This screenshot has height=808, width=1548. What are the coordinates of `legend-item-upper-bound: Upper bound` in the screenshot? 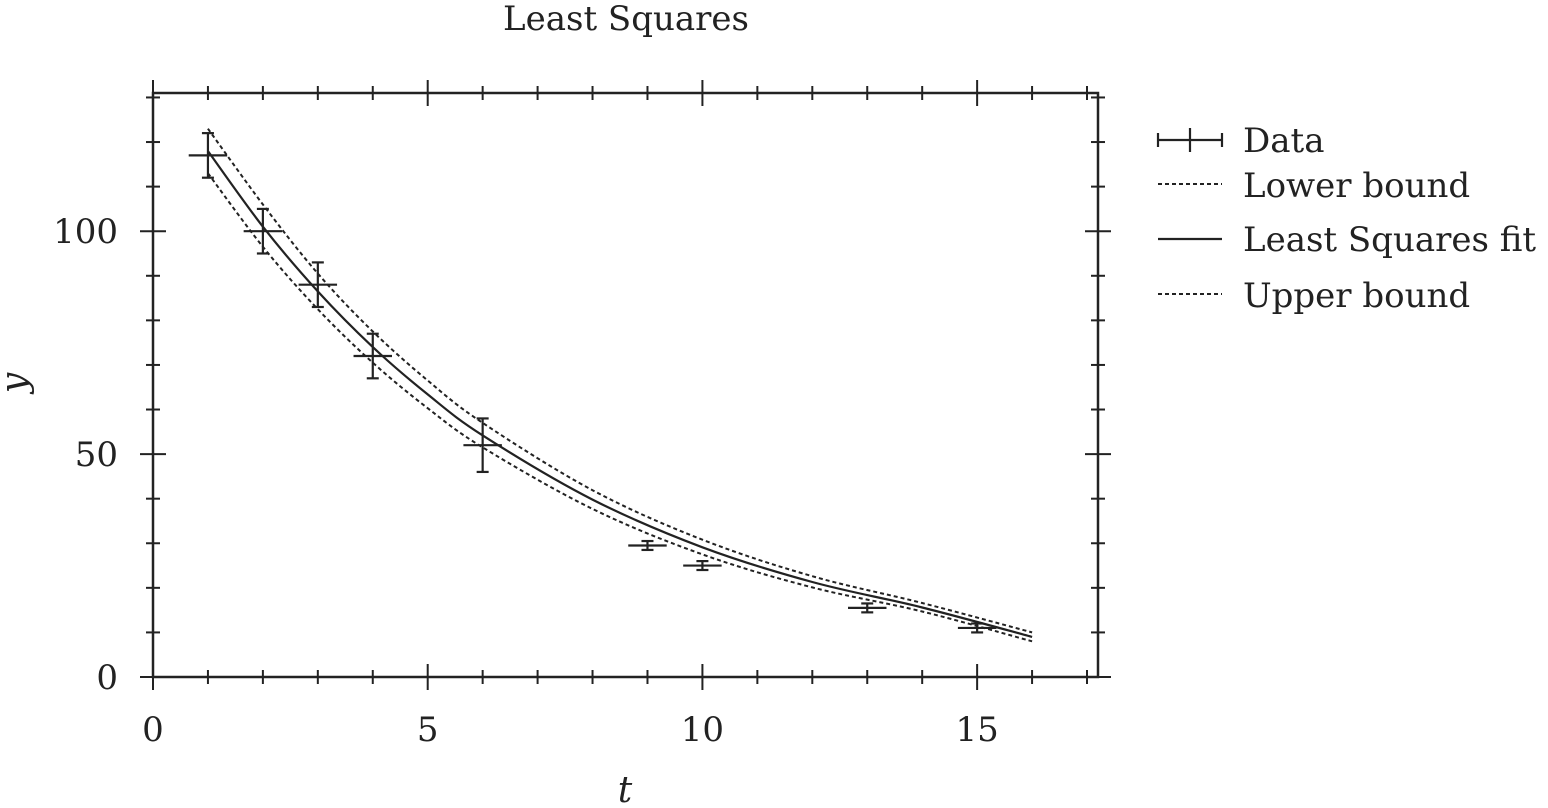 It's located at (1314, 296).